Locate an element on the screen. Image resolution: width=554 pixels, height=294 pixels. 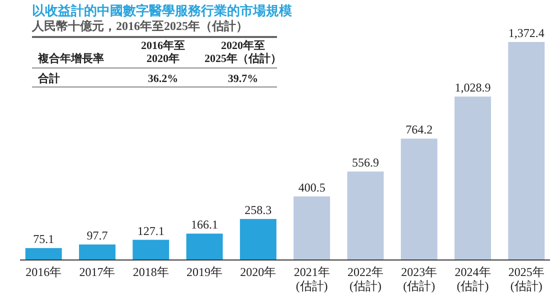
x-tick-label: 2023年 (估計) is located at coordinates (419, 279).